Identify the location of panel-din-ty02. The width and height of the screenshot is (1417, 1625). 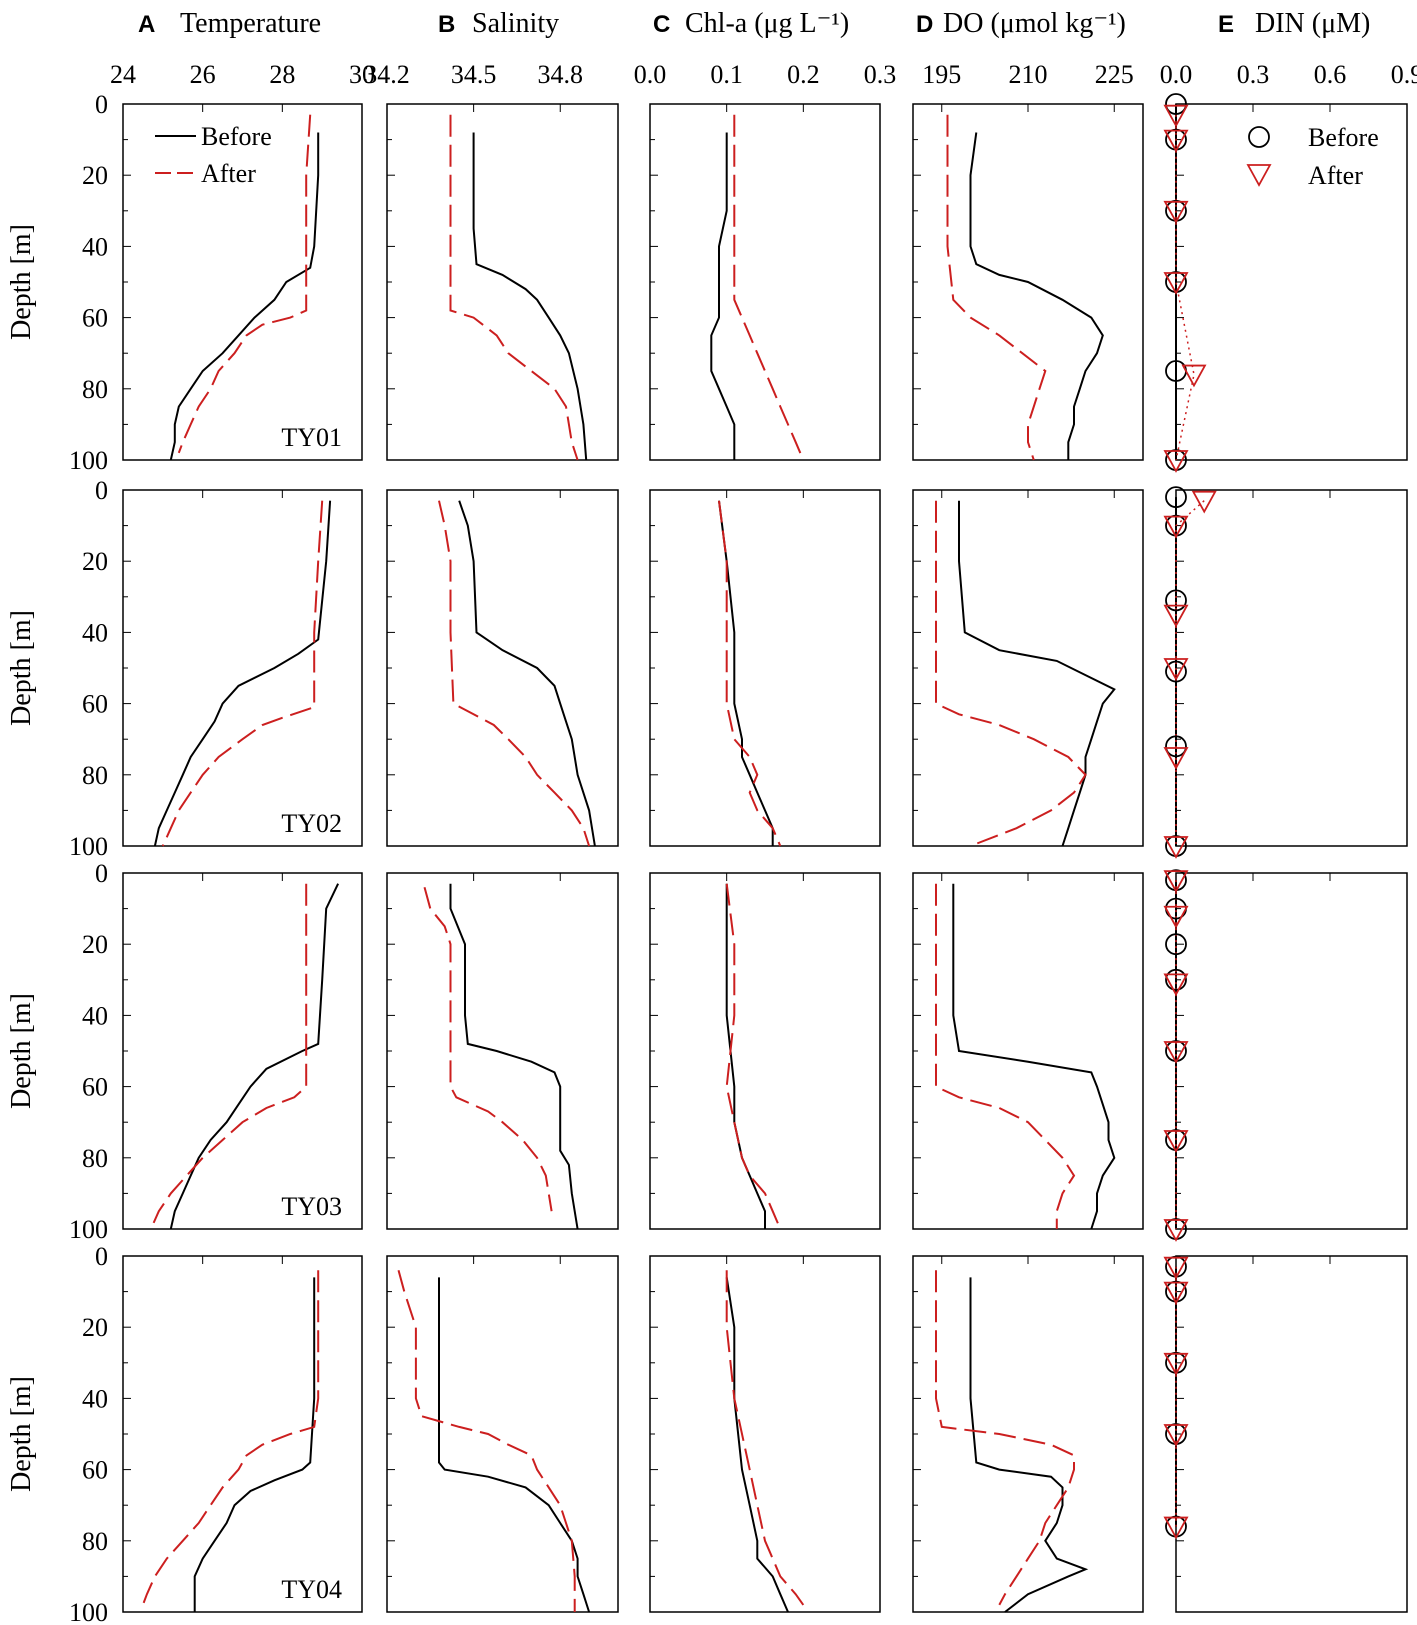
(1285, 672).